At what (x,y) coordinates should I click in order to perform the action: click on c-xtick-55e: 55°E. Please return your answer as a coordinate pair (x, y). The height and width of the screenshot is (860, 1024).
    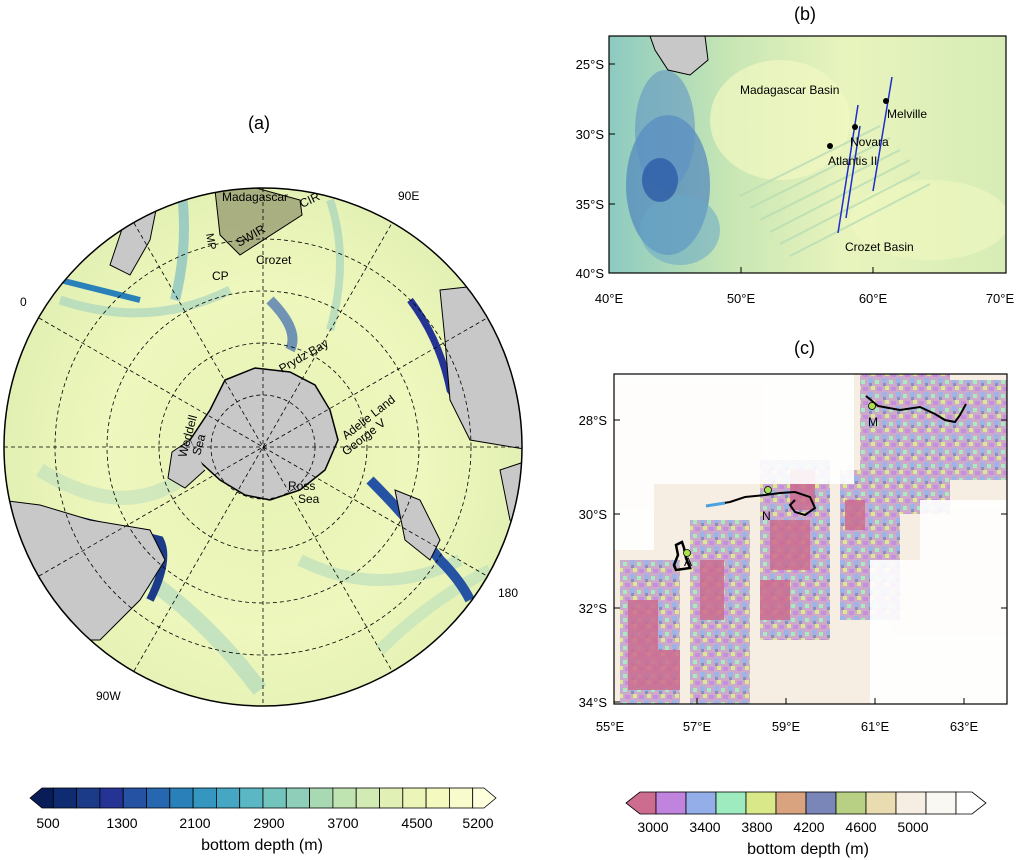
    Looking at the image, I should click on (610, 726).